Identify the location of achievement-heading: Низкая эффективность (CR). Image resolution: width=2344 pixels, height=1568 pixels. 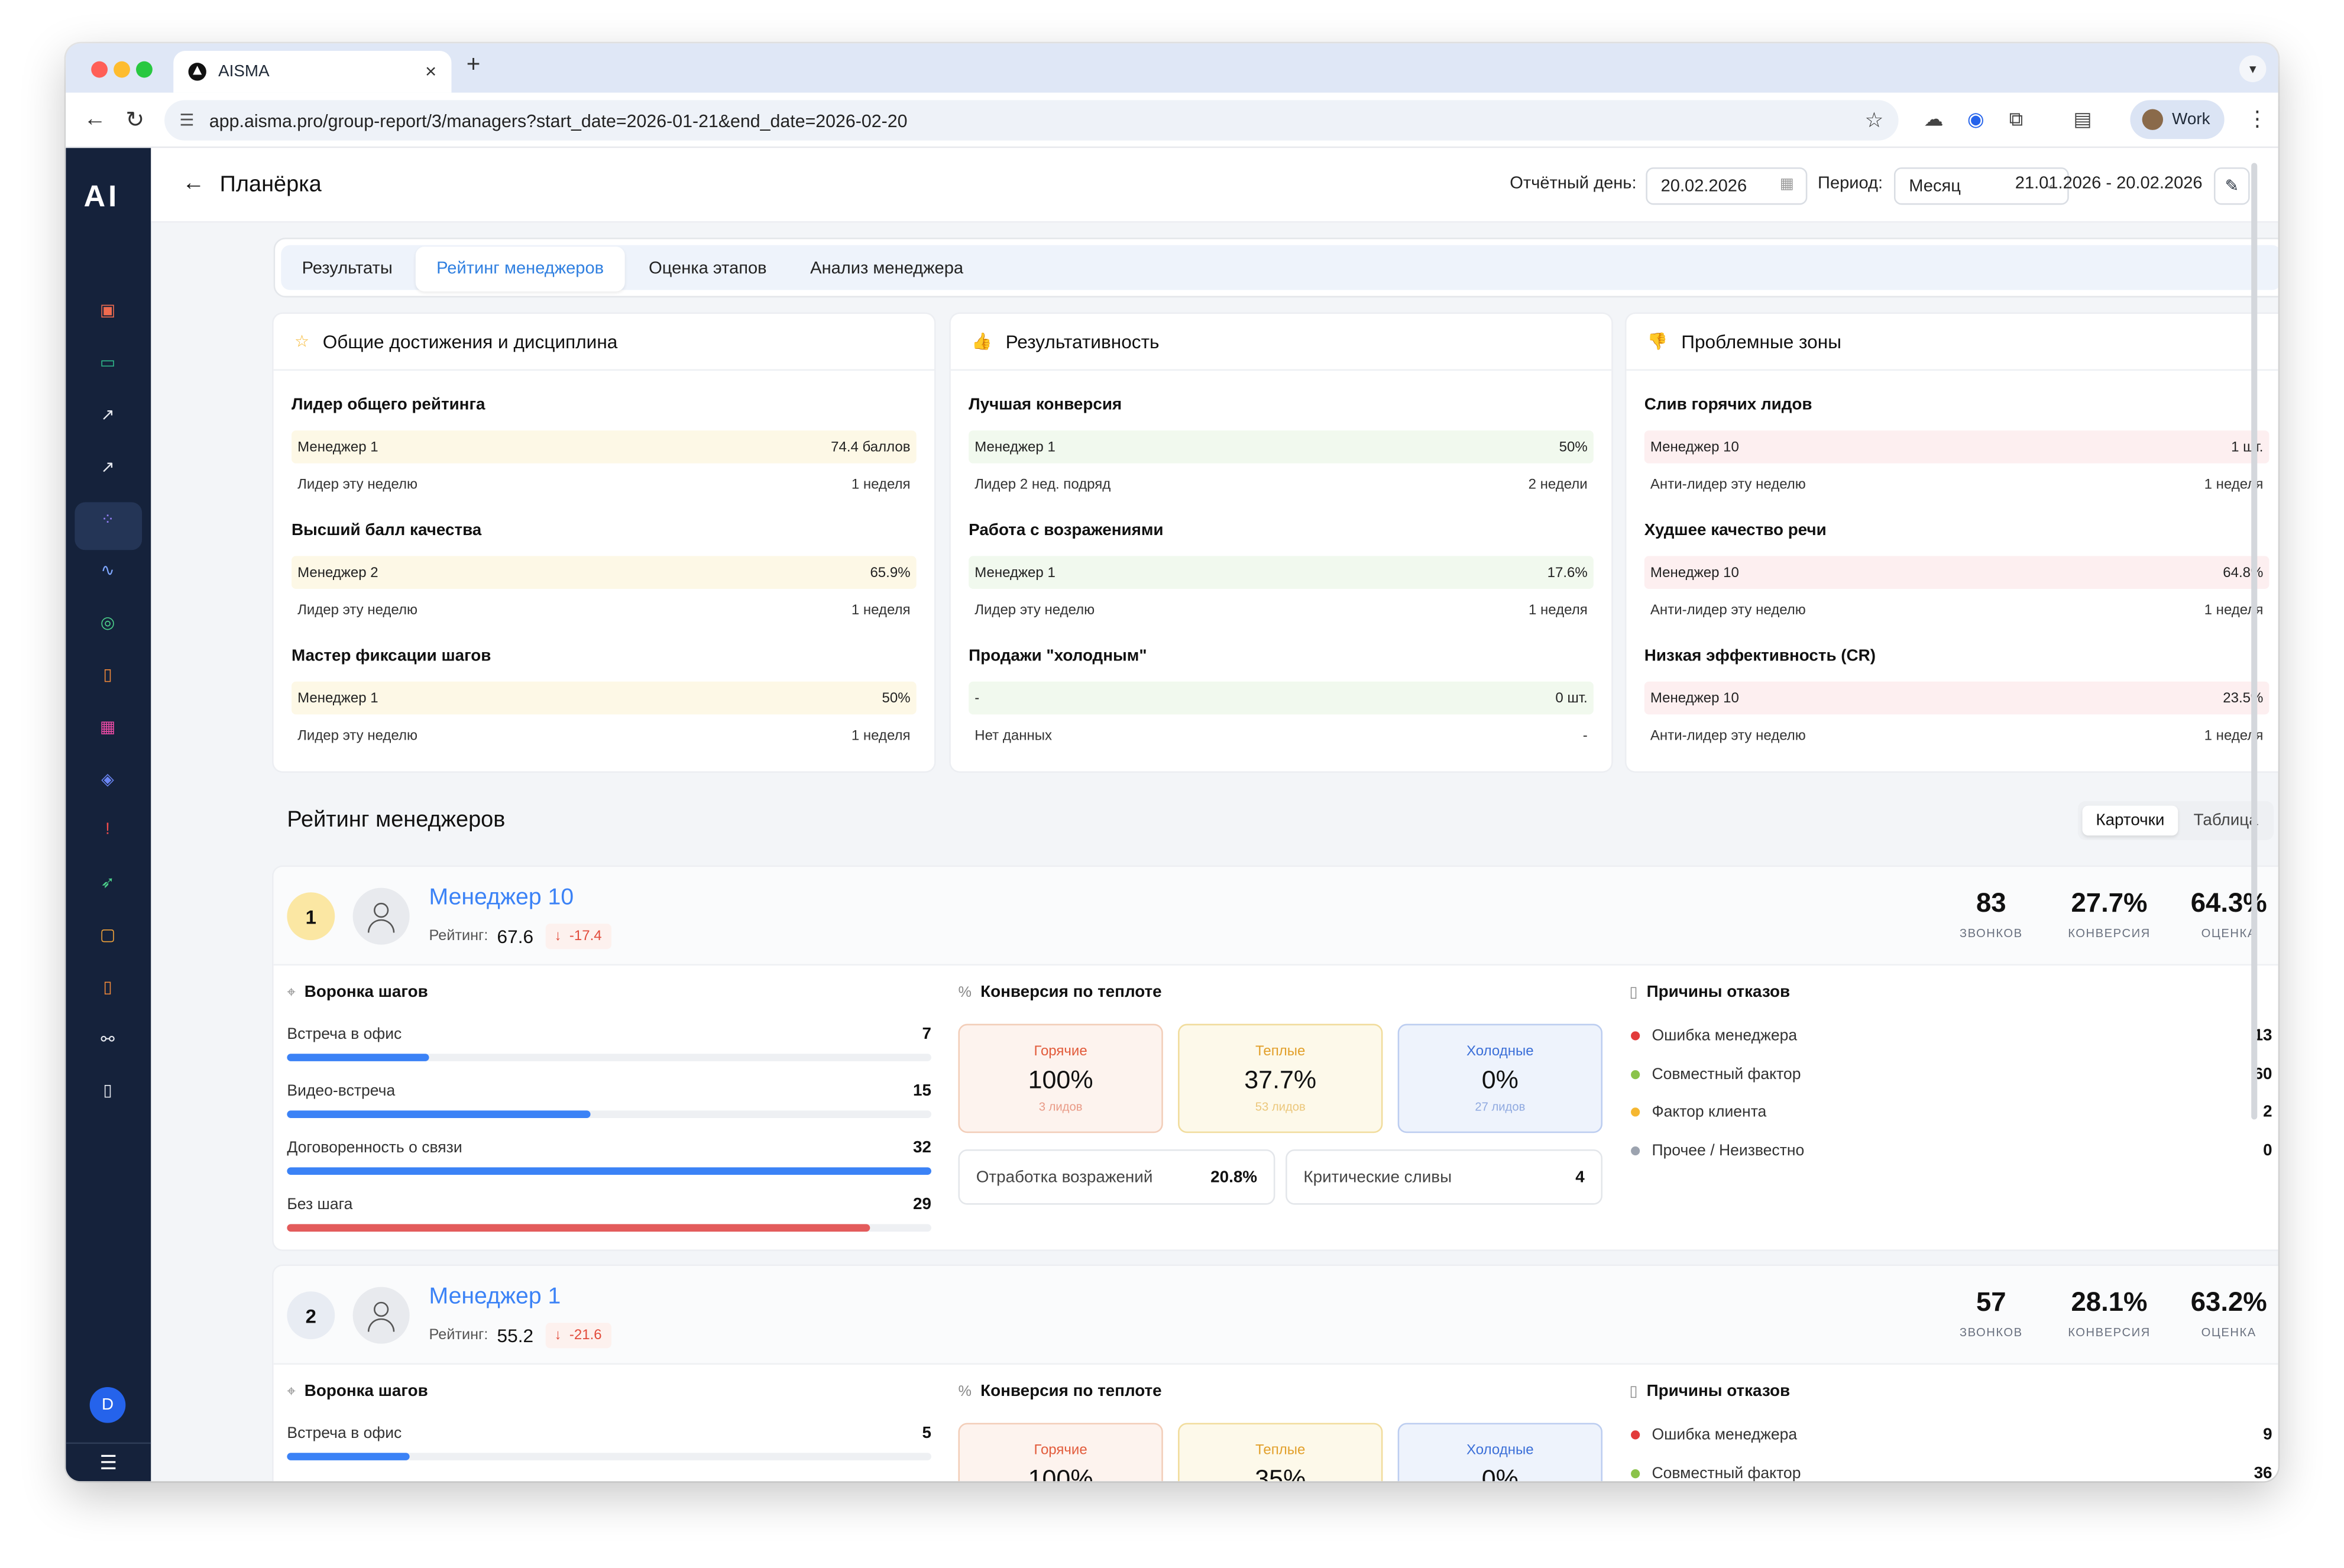
(1760, 656).